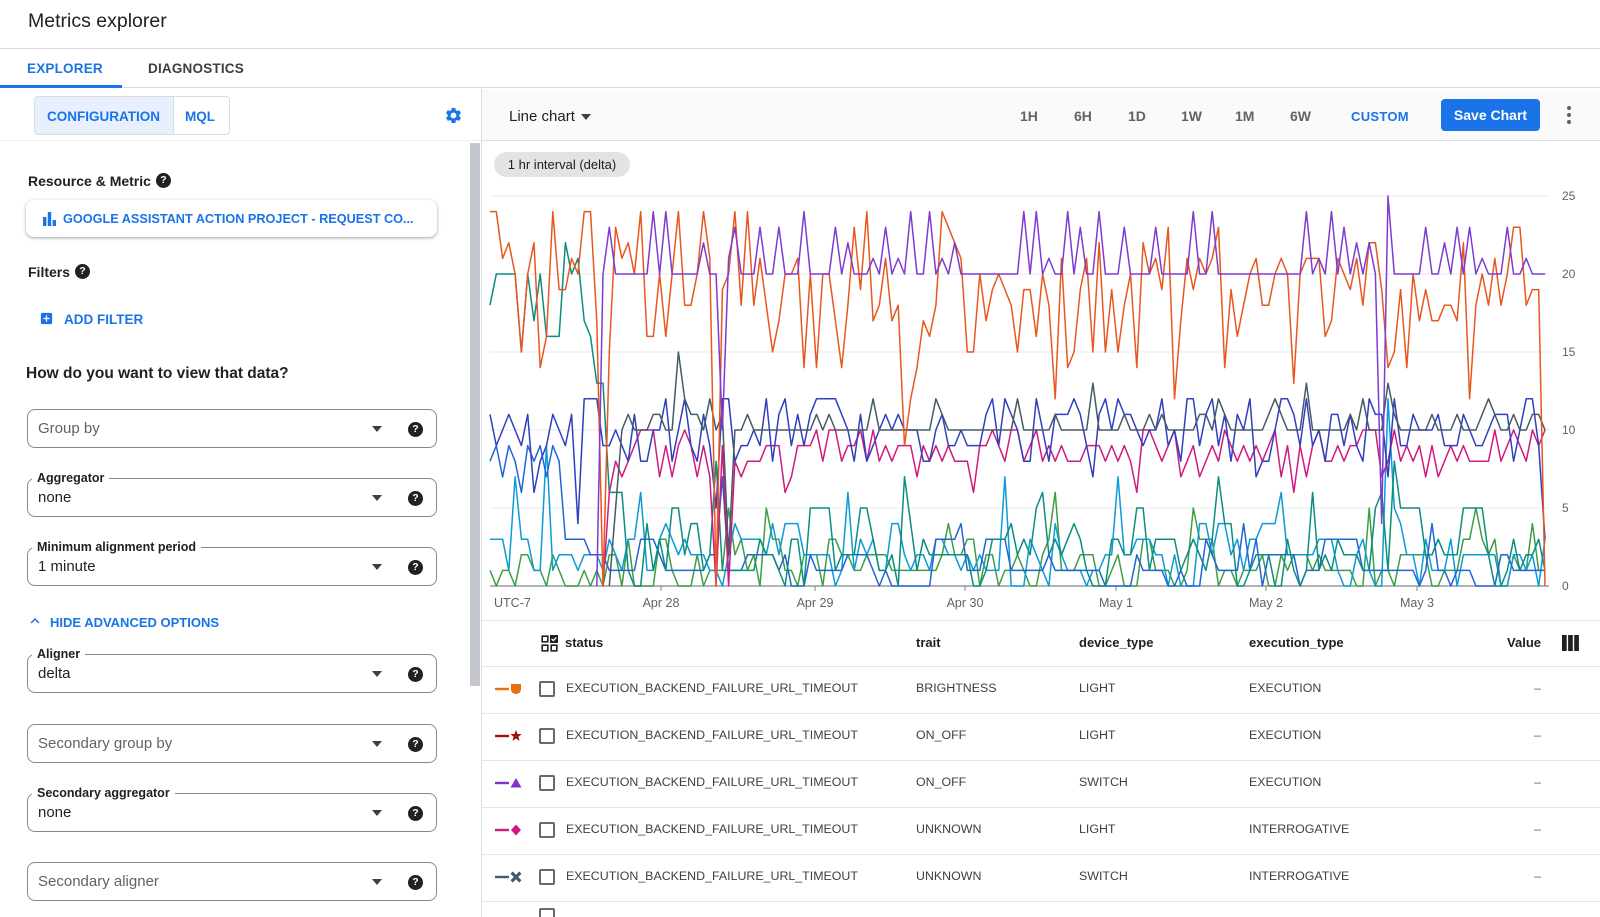 The image size is (1600, 917). Describe the element at coordinates (965, 603) in the screenshot. I see `svg-text: Apr 30` at that location.